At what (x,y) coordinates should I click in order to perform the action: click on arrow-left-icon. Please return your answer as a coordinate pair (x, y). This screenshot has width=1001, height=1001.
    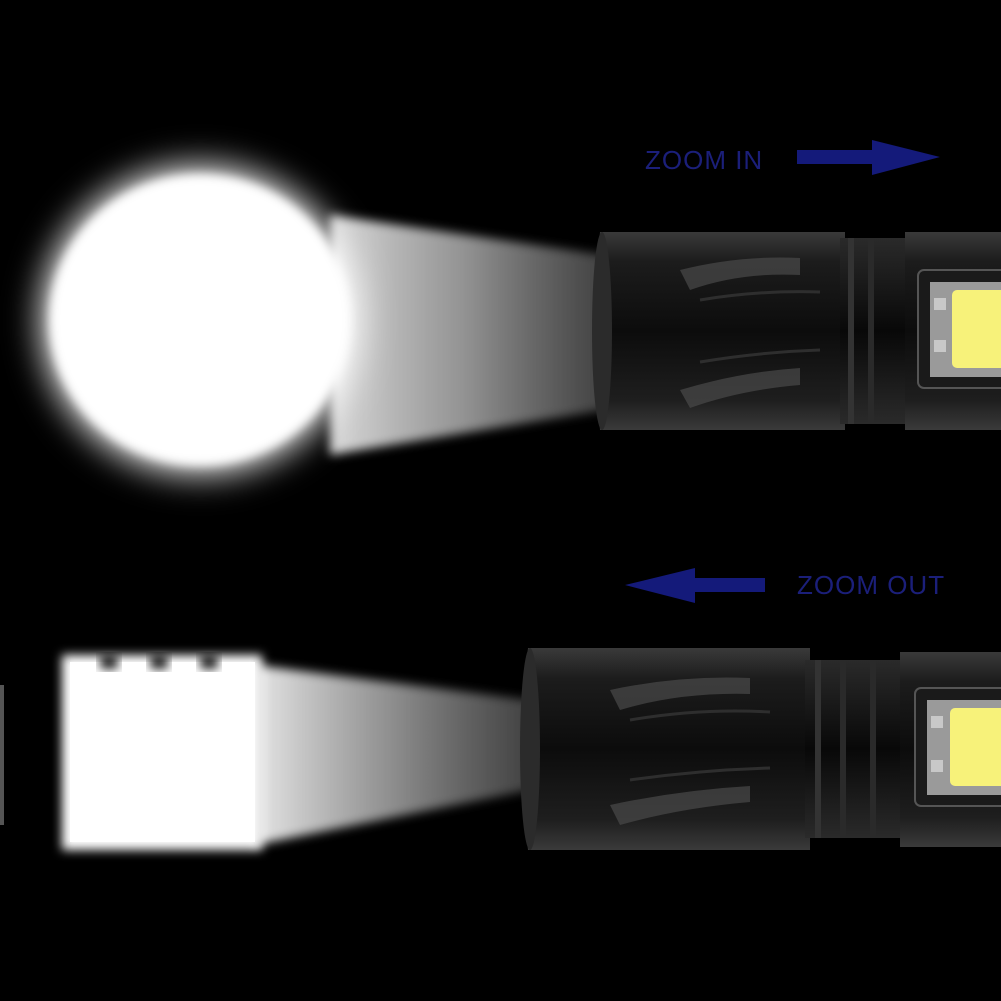
    Looking at the image, I should click on (695, 585).